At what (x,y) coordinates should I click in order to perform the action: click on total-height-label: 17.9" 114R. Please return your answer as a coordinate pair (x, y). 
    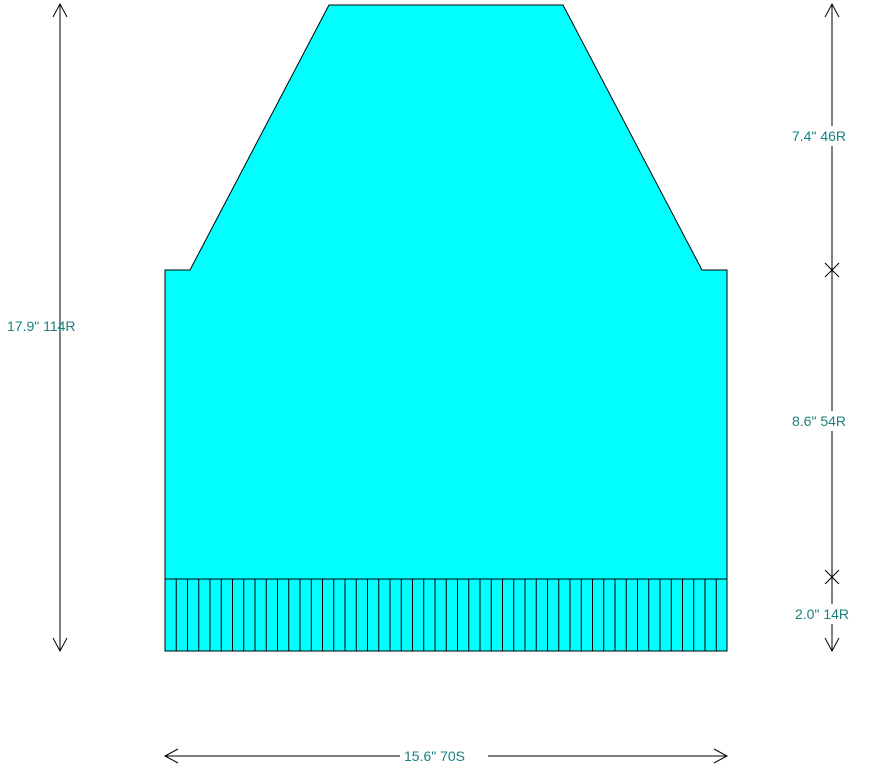
    Looking at the image, I should click on (41, 326).